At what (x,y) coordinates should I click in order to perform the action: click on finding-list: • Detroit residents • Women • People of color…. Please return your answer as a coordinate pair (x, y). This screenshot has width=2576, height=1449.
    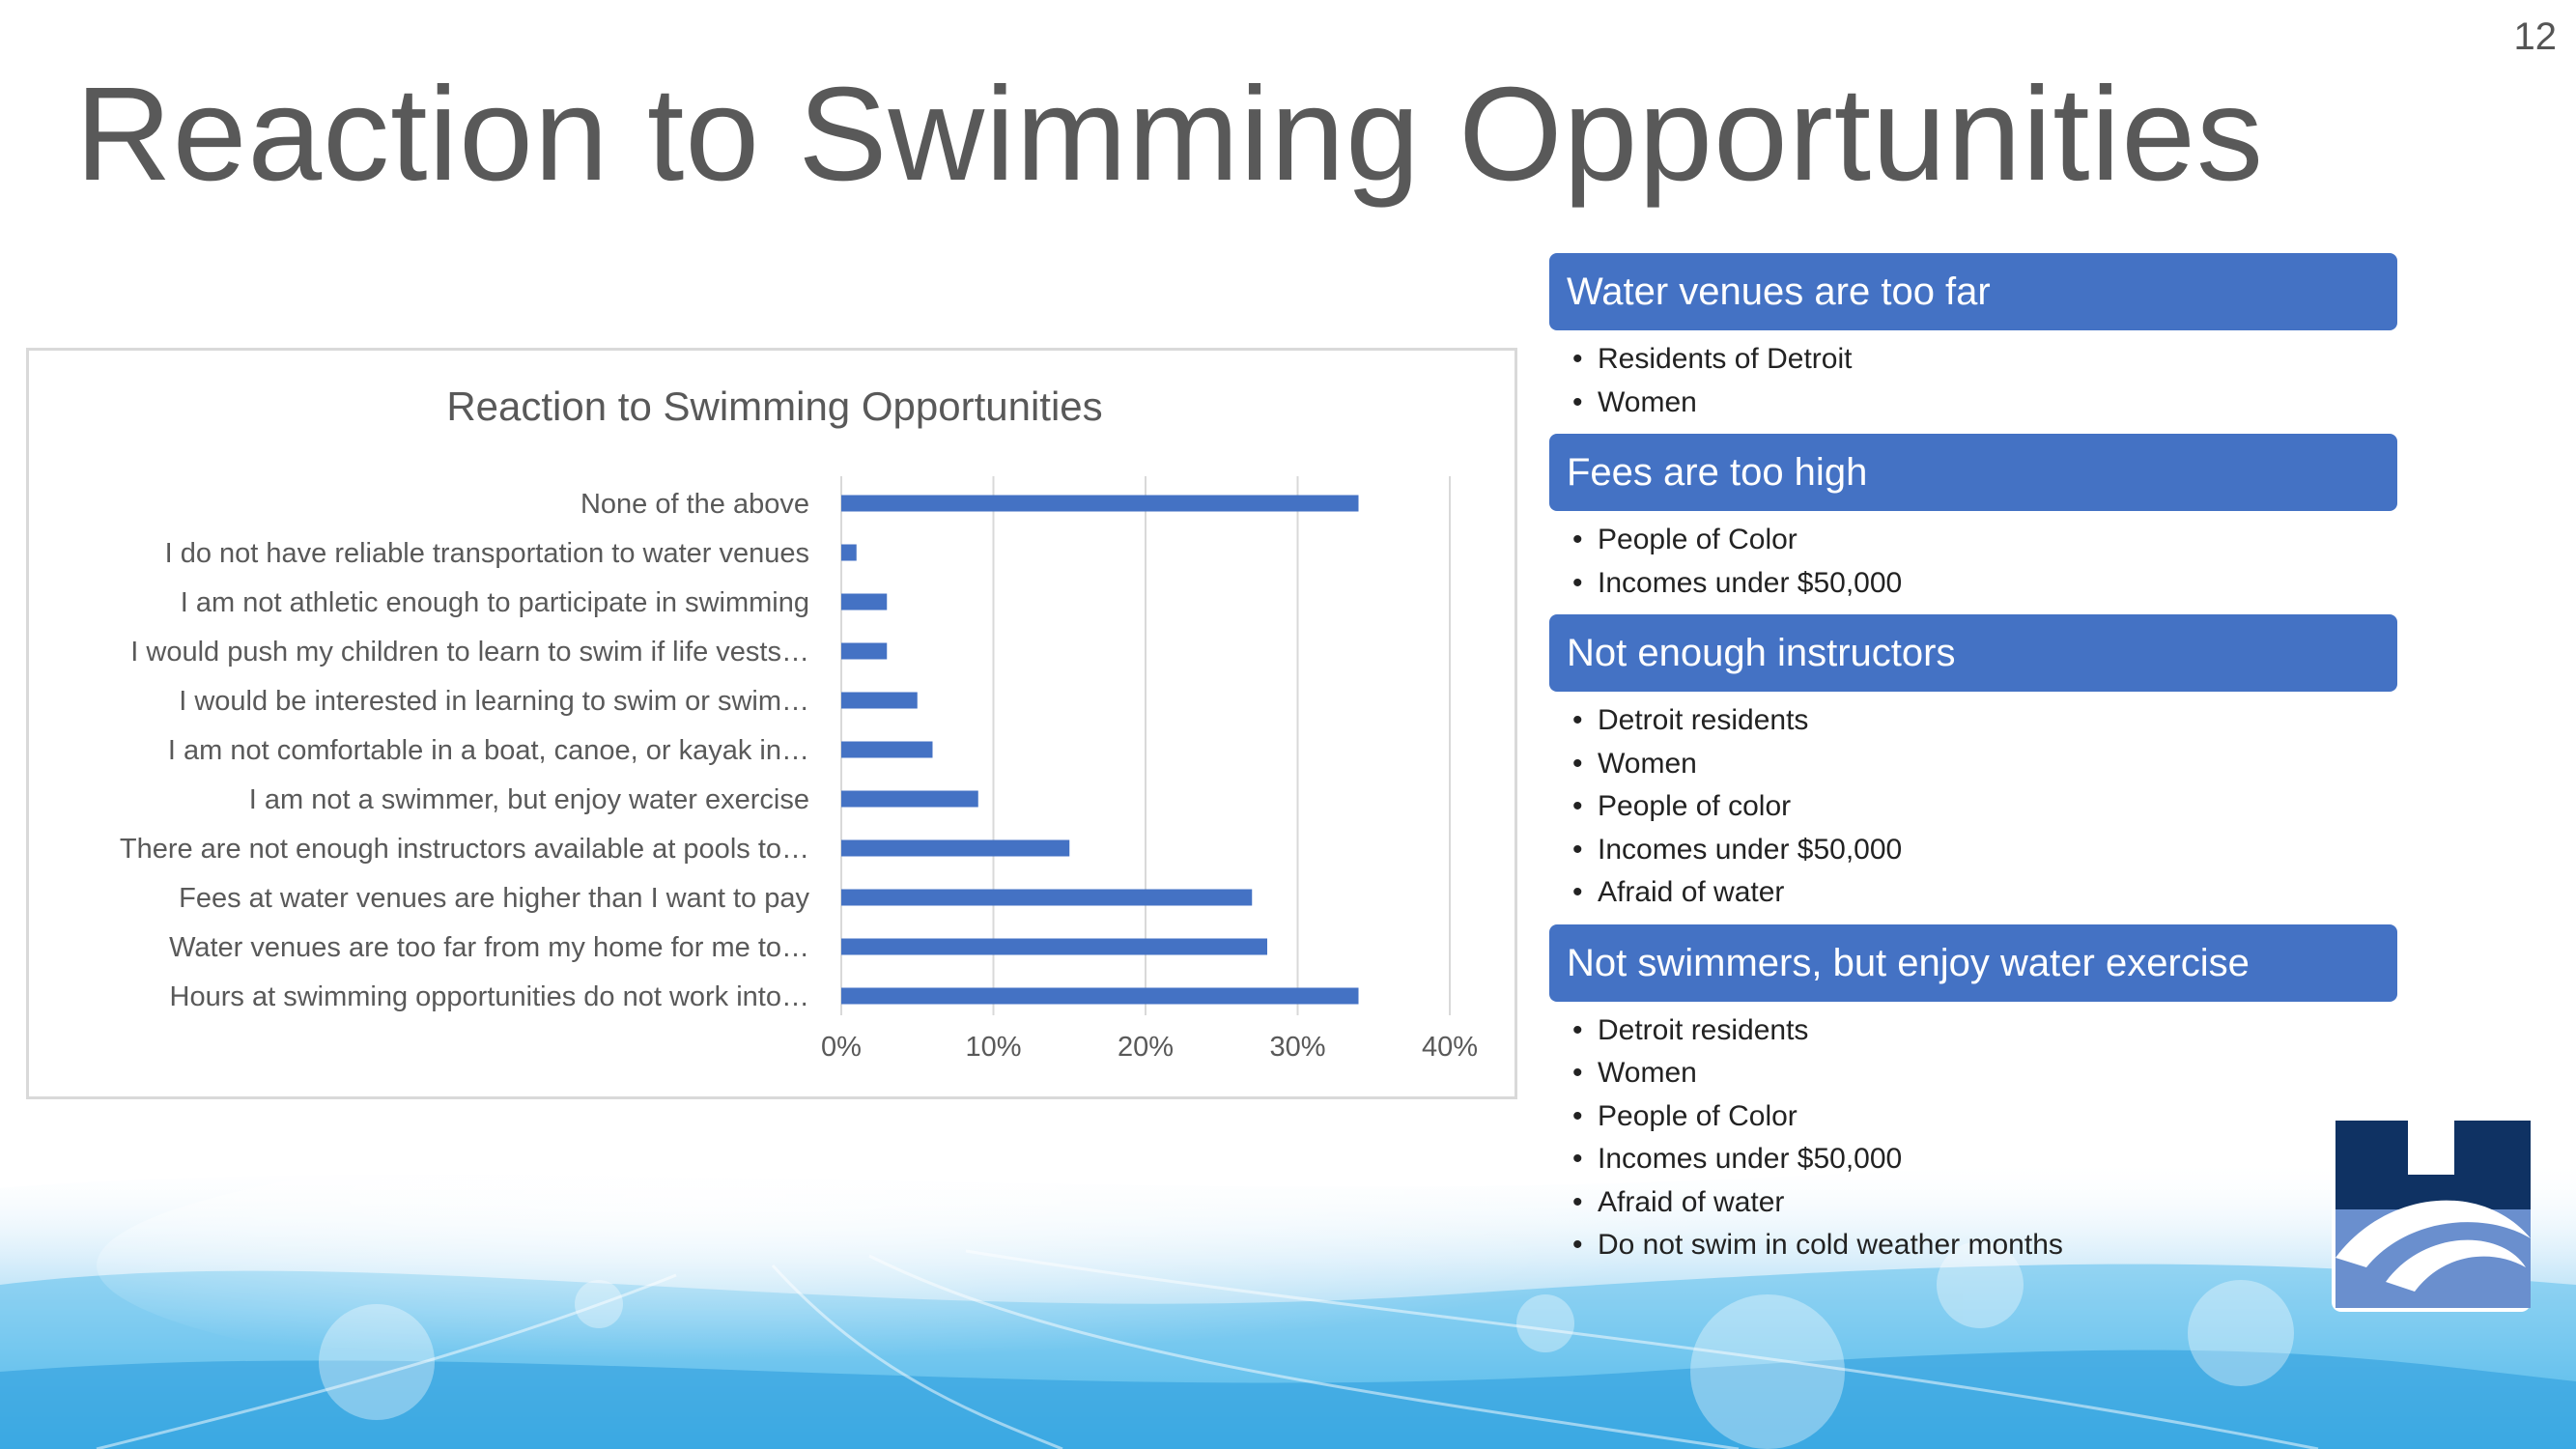
    Looking at the image, I should click on (1973, 807).